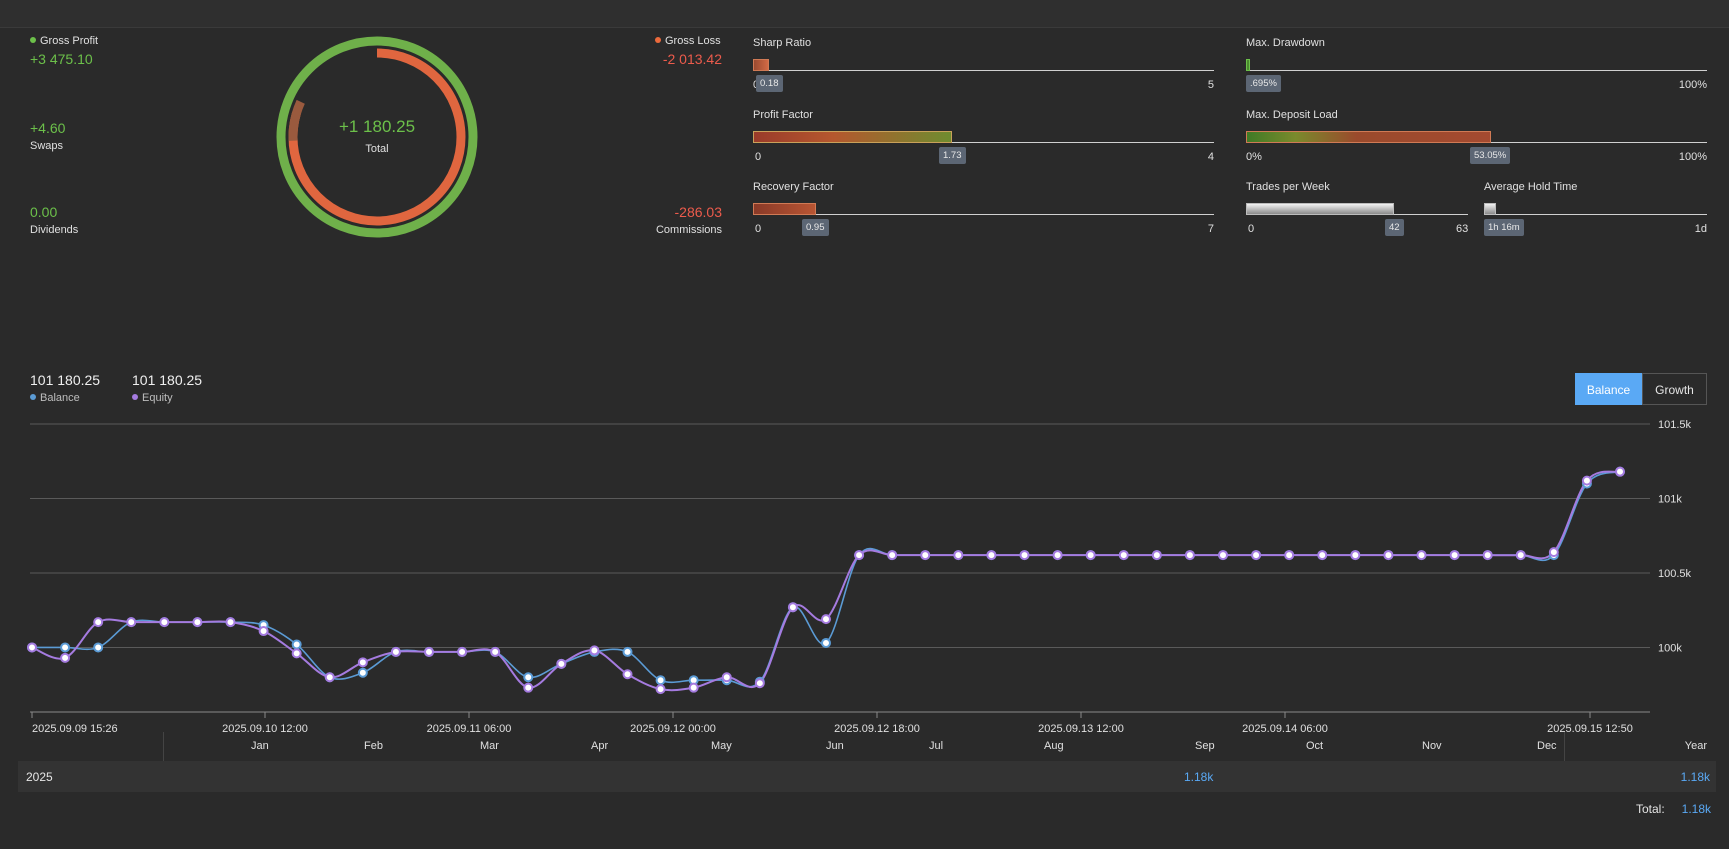  What do you see at coordinates (1081, 729) in the screenshot?
I see `x-tick-label: 2025.09.13 12:00` at bounding box center [1081, 729].